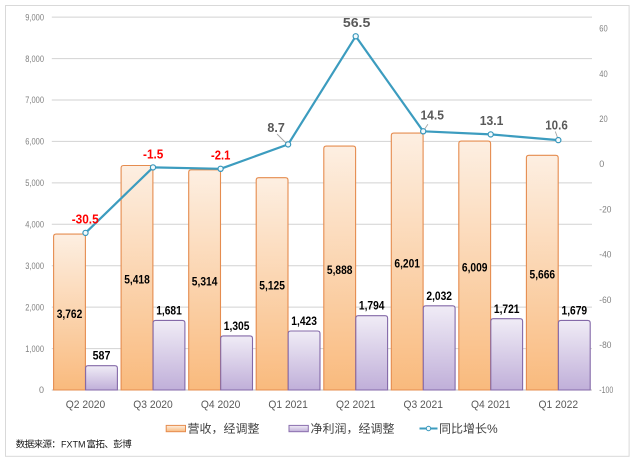 Image resolution: width=635 pixels, height=463 pixels. Describe the element at coordinates (153, 405) in the screenshot. I see `svg-text: Q3 2020` at that location.